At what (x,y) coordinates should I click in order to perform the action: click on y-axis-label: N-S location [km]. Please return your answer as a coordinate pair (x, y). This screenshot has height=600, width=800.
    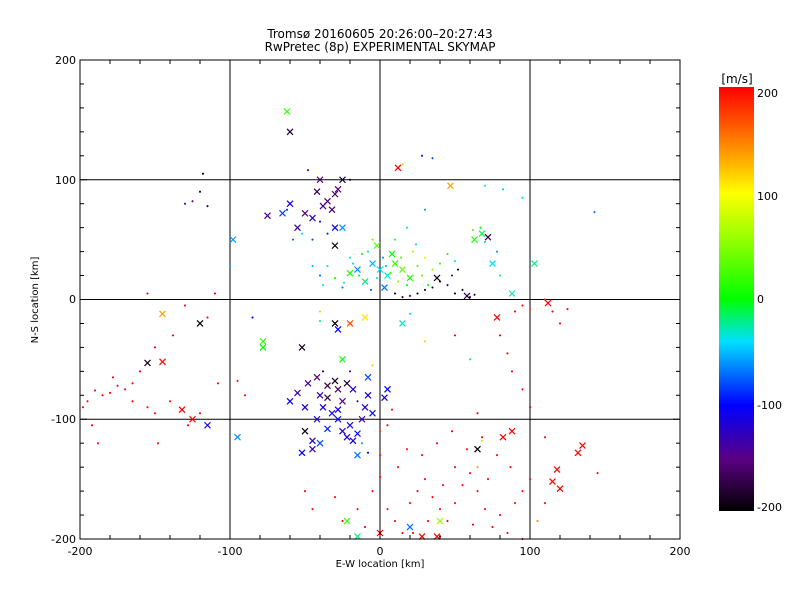
    Looking at the image, I should click on (35, 300).